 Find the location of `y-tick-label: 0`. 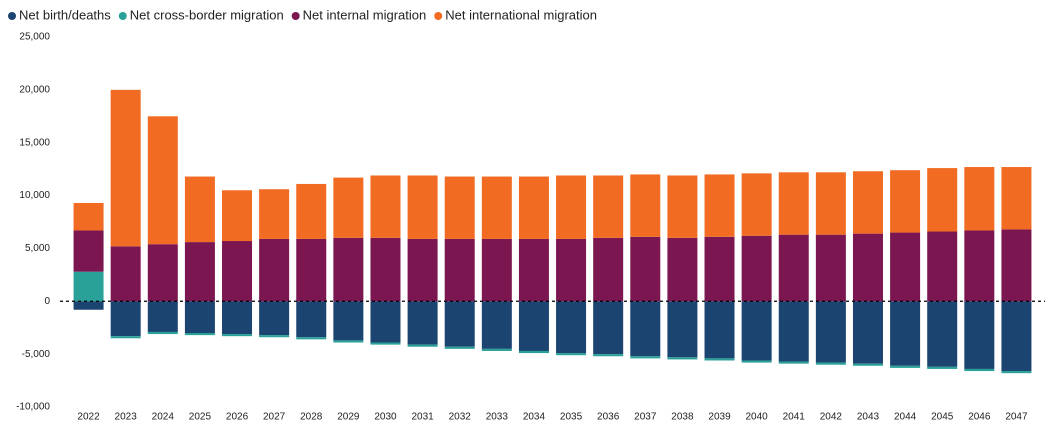

y-tick-label: 0 is located at coordinates (47, 301).